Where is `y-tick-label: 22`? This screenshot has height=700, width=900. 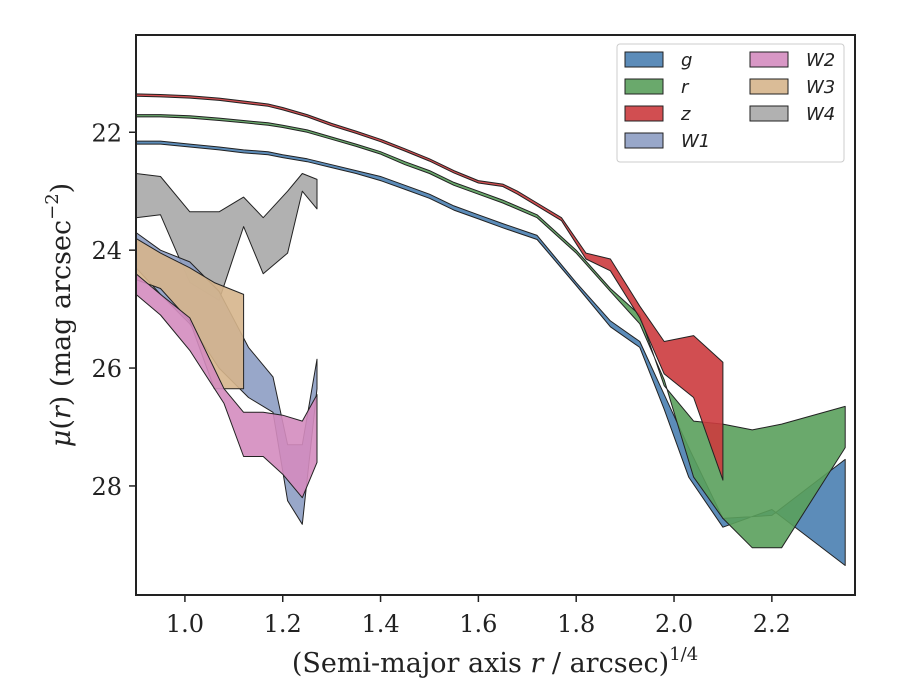 y-tick-label: 22 is located at coordinates (106, 133).